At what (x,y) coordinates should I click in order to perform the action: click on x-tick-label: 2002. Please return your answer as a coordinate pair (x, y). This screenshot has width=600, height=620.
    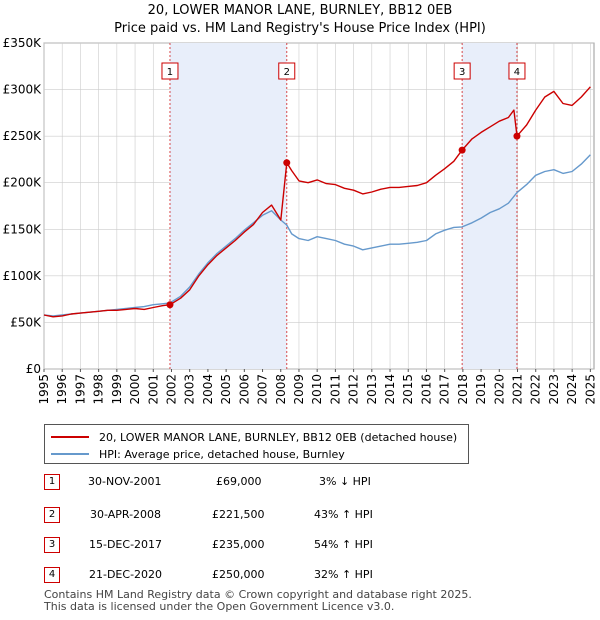
    Looking at the image, I should click on (171, 389).